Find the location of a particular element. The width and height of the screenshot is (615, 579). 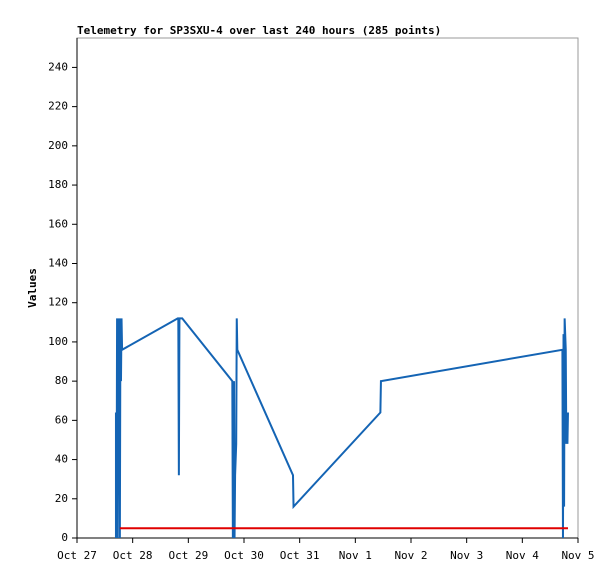

y-tick-label: 200 is located at coordinates (58, 145).